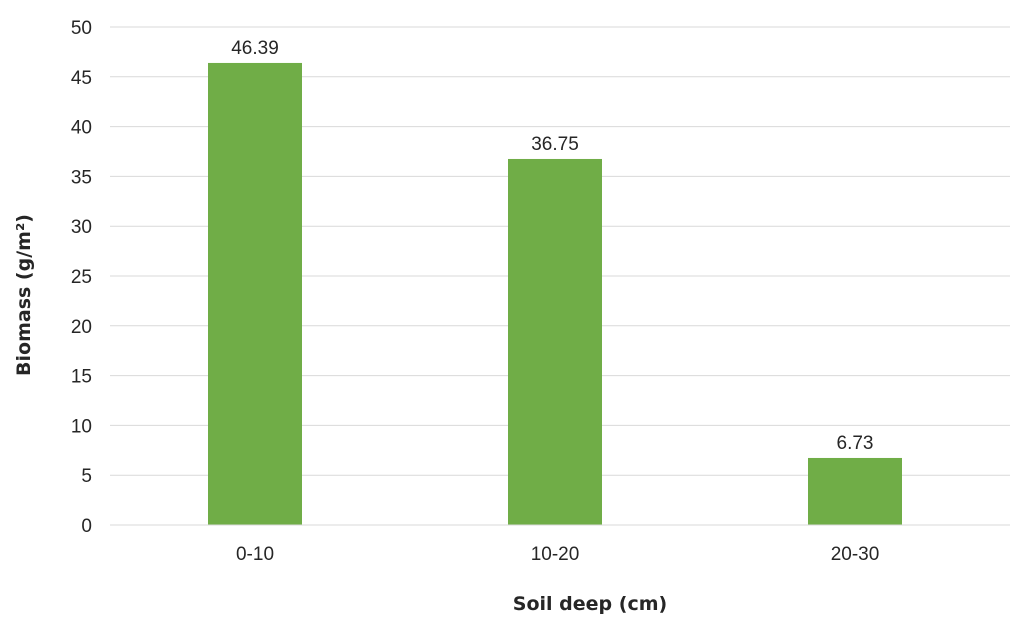 The height and width of the screenshot is (617, 1019). I want to click on x-axis-title: Soil deep (cm), so click(590, 604).